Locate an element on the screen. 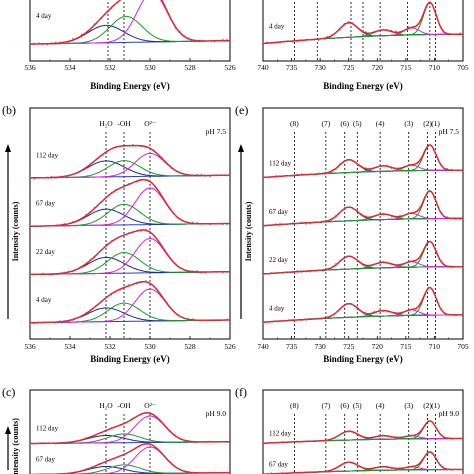 This screenshot has width=474, height=474. peak-label: (6) is located at coordinates (344, 123).